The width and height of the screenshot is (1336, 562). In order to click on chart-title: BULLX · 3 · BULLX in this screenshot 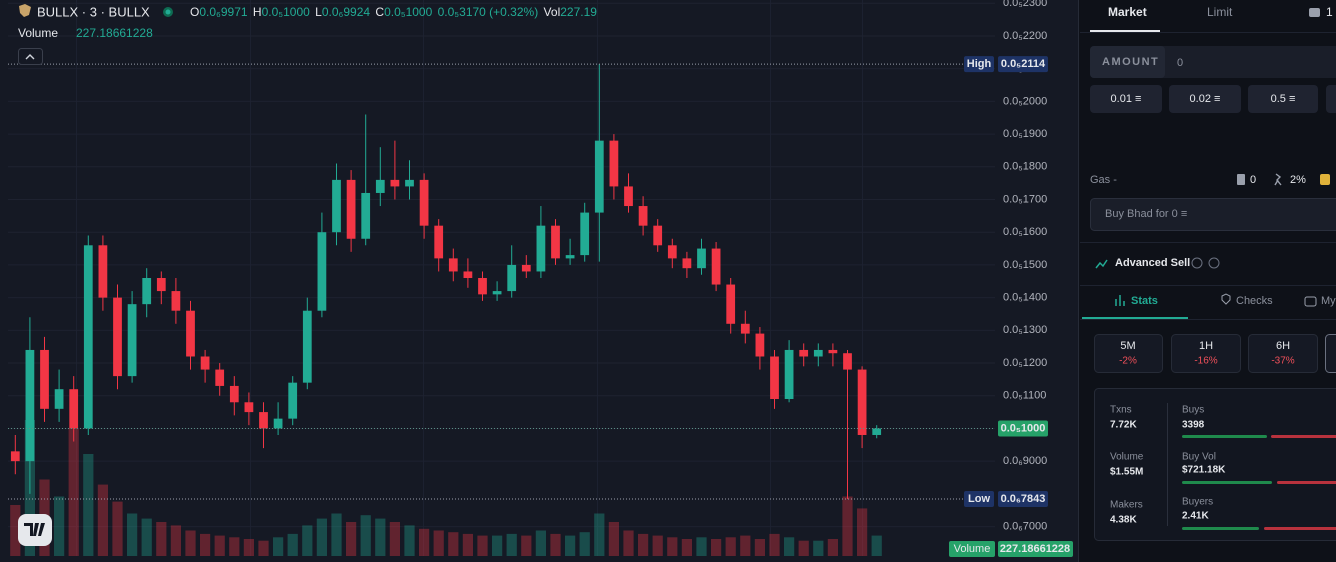, I will do `click(93, 11)`.